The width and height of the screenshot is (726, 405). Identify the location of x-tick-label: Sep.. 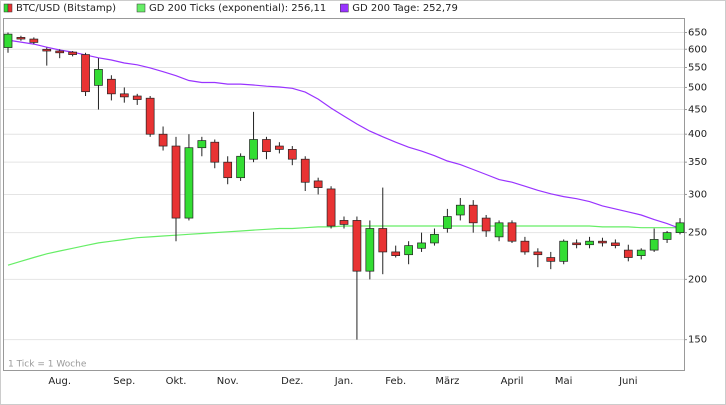
(124, 381).